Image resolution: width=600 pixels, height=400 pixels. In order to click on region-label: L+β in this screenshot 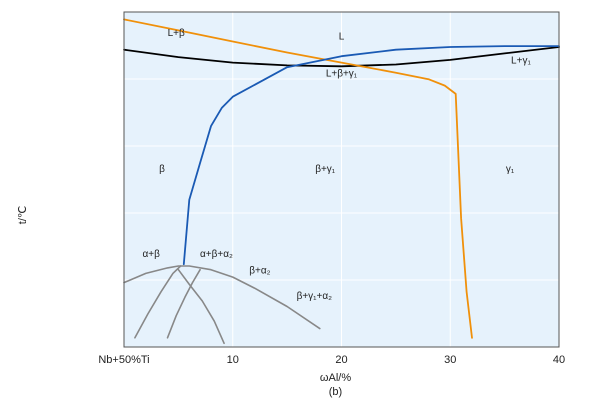, I will do `click(176, 33)`.